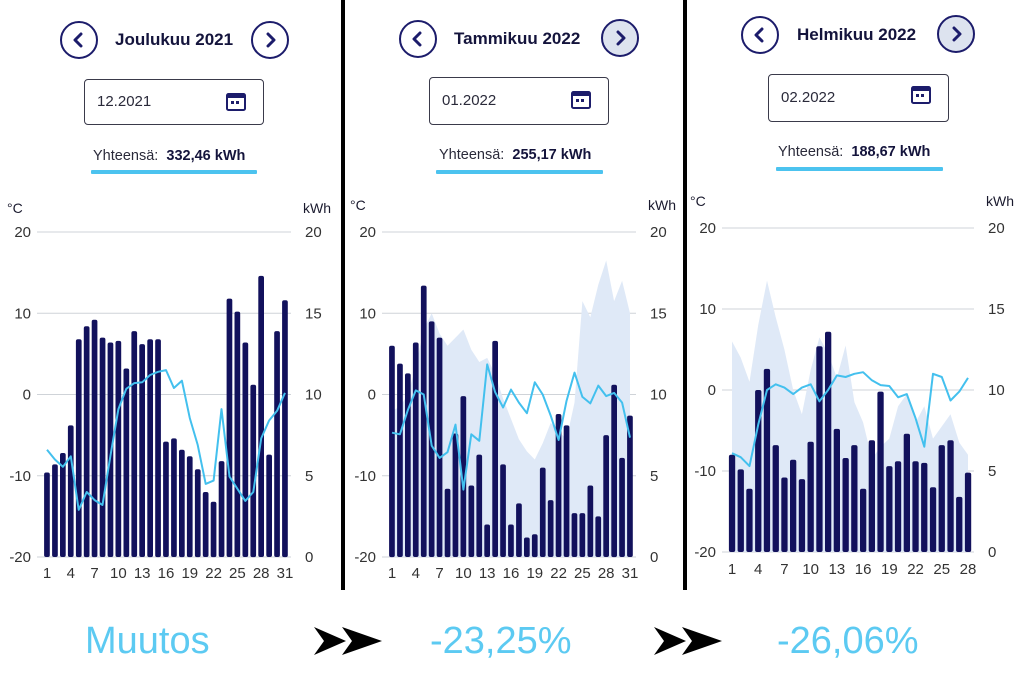 This screenshot has height=696, width=1024. Describe the element at coordinates (174, 102) in the screenshot. I see `month-date-field: 12.2021` at that location.